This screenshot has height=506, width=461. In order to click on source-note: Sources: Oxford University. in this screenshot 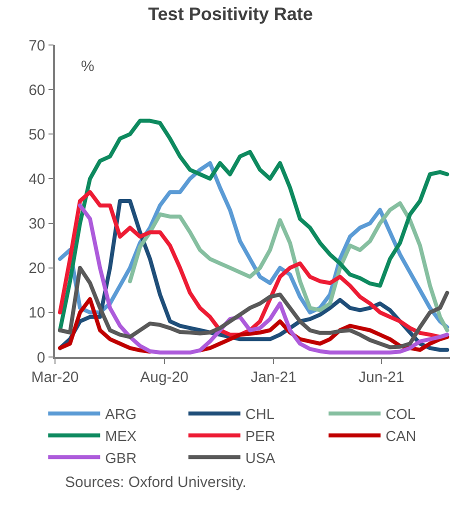, I will do `click(155, 482)`.